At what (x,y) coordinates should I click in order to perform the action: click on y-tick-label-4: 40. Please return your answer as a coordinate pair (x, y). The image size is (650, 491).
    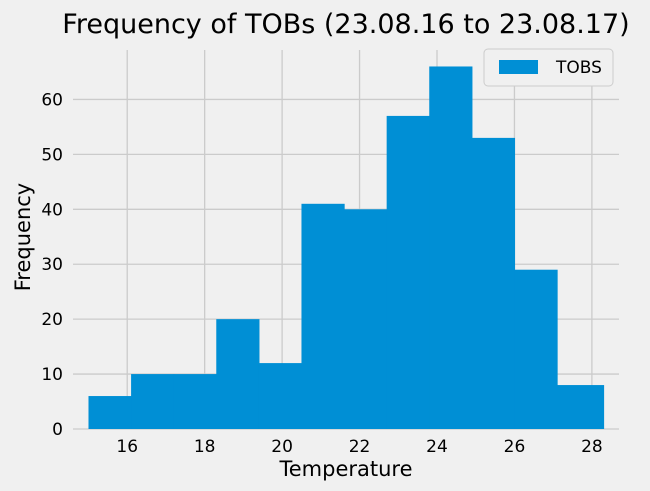
    Looking at the image, I should click on (52, 210).